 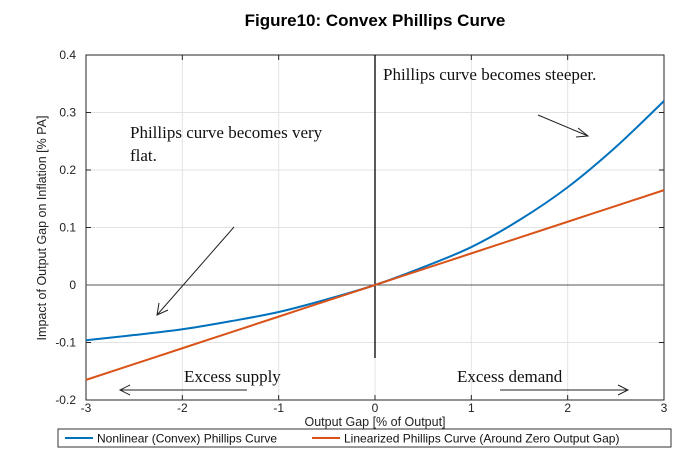 I want to click on arrow-flat, so click(x=195, y=271).